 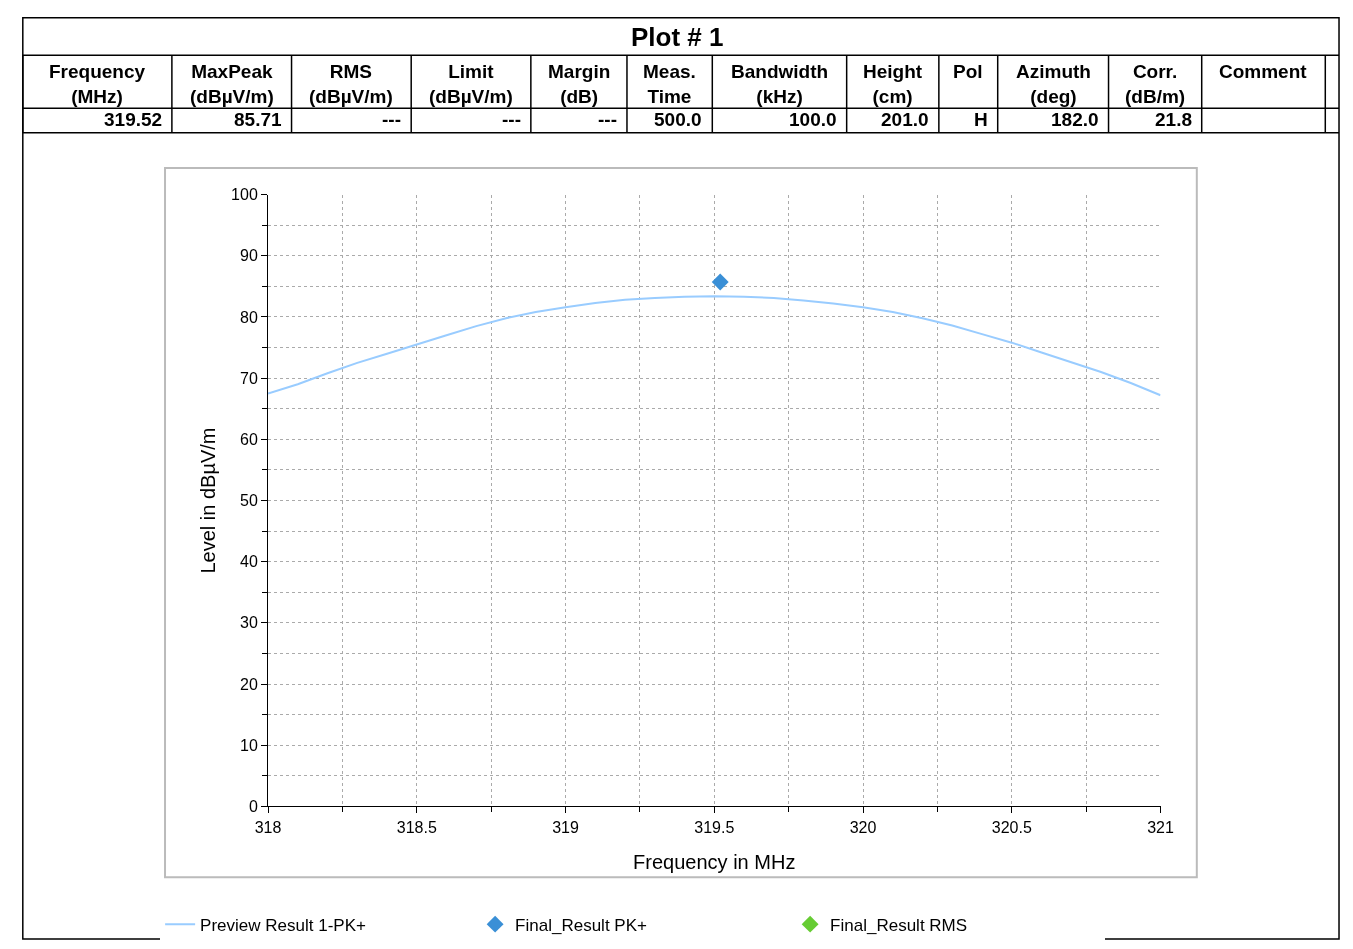 What do you see at coordinates (565, 827) in the screenshot?
I see `x-tick-label: 319` at bounding box center [565, 827].